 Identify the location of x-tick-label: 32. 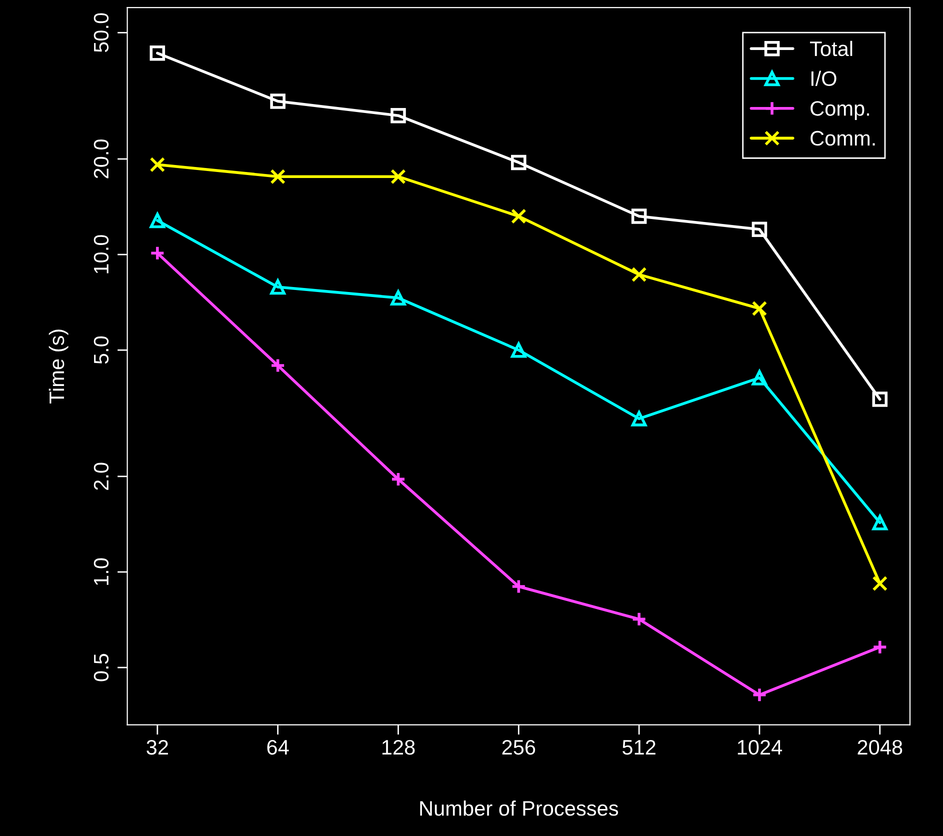
(157, 747).